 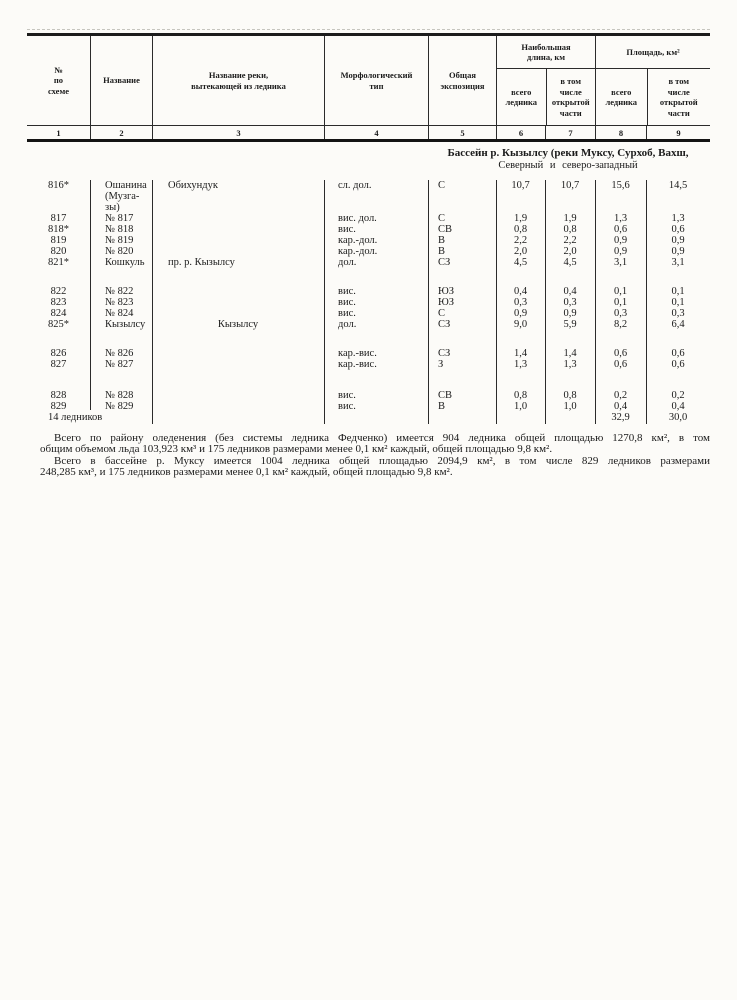 What do you see at coordinates (58, 240) in the screenshot?
I see `cell-number: 819` at bounding box center [58, 240].